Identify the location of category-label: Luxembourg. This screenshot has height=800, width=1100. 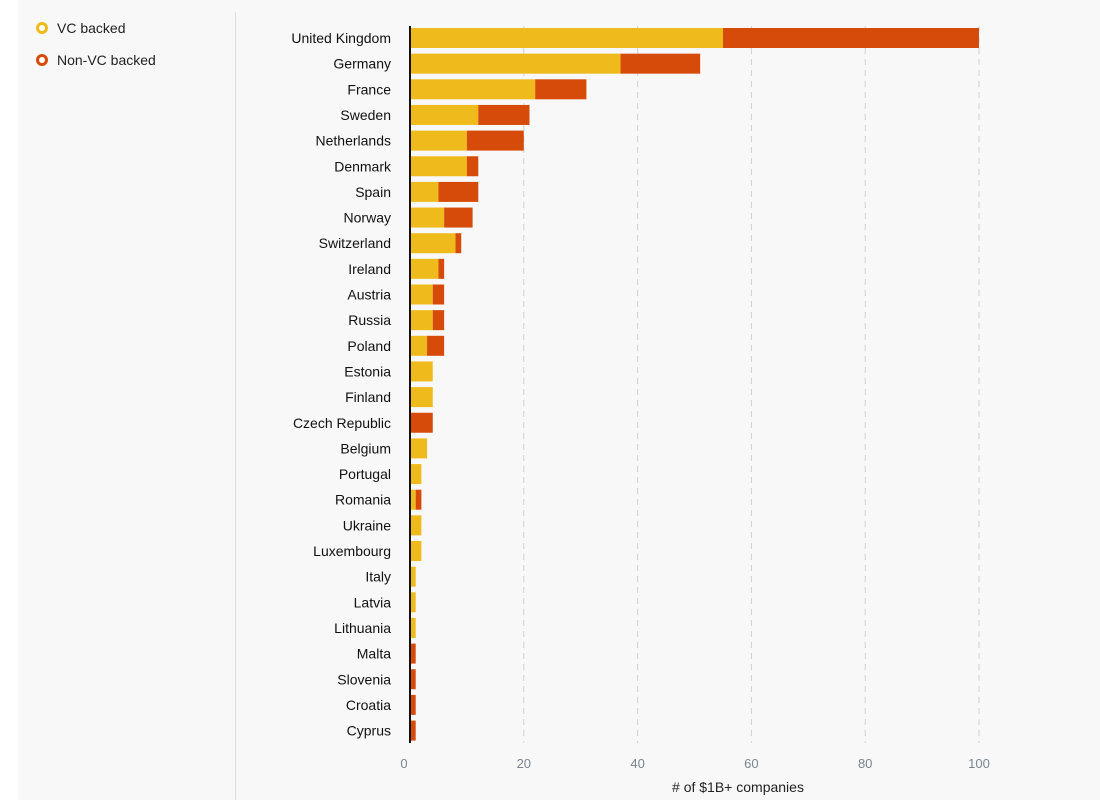
(352, 551).